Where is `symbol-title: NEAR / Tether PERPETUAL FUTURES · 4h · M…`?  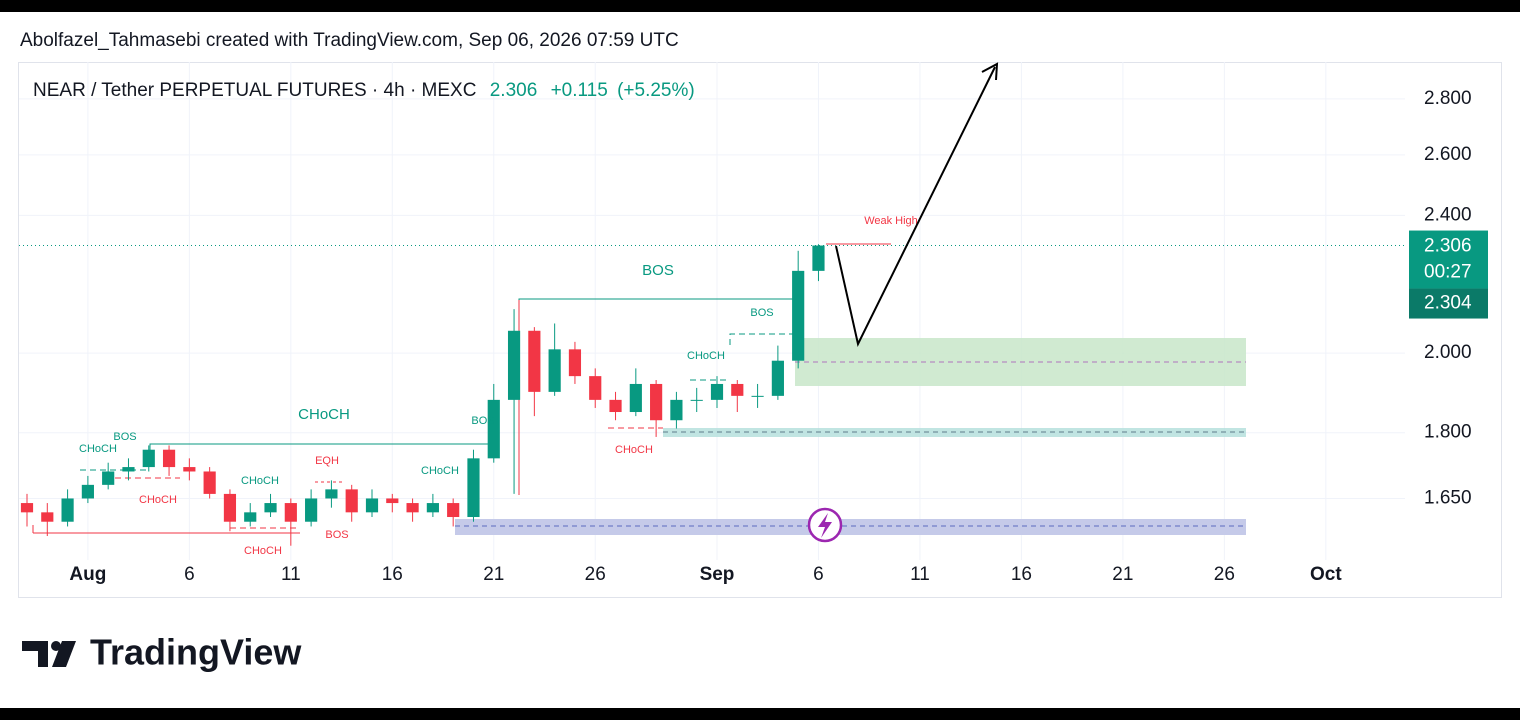
symbol-title: NEAR / Tether PERPETUAL FUTURES · 4h · M… is located at coordinates (254, 90).